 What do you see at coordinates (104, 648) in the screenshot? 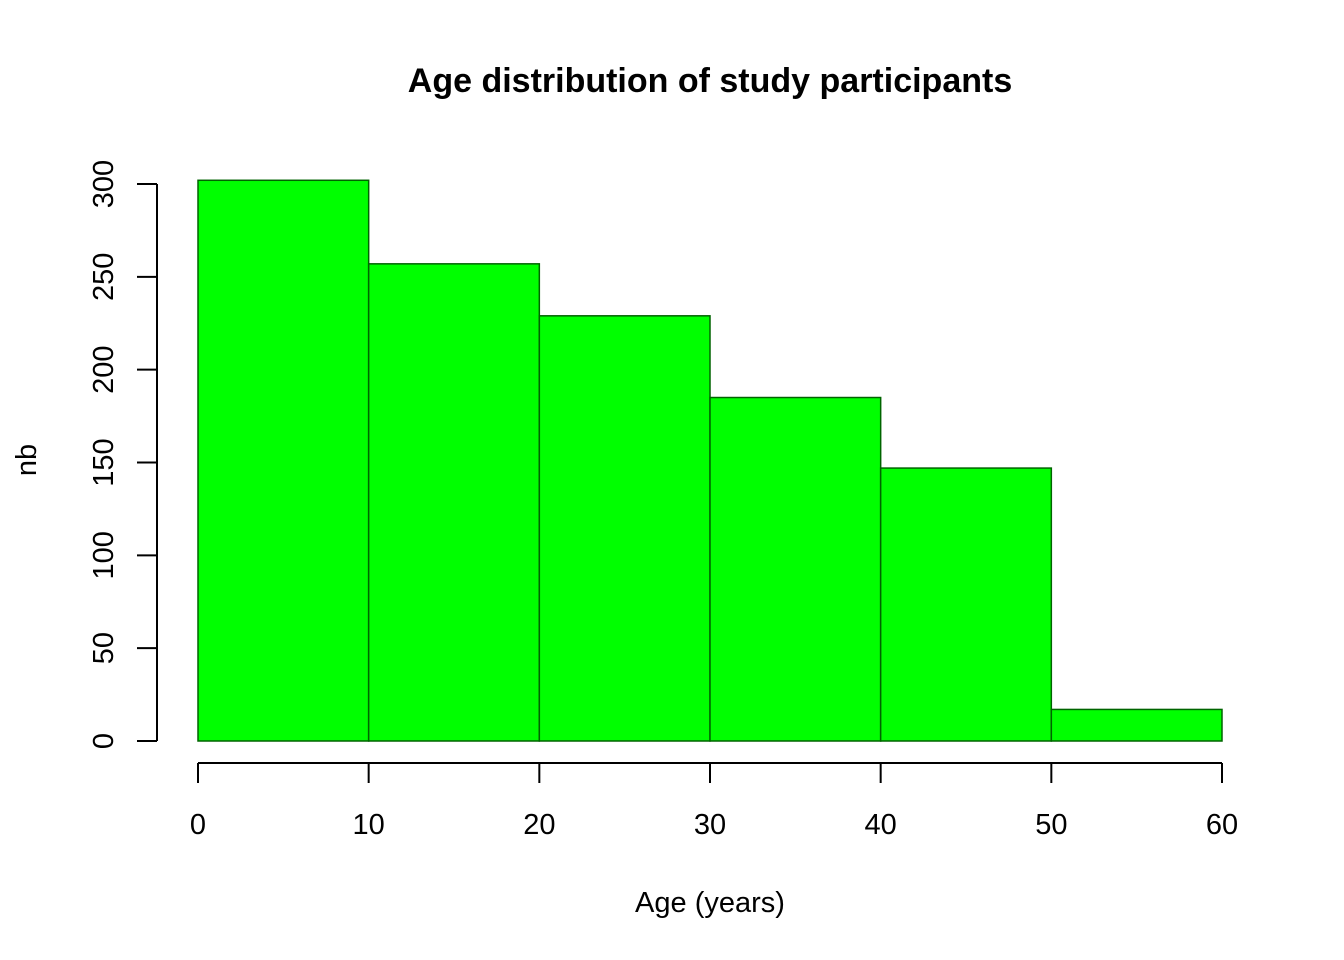
I see `y-tick-label-50: 50` at bounding box center [104, 648].